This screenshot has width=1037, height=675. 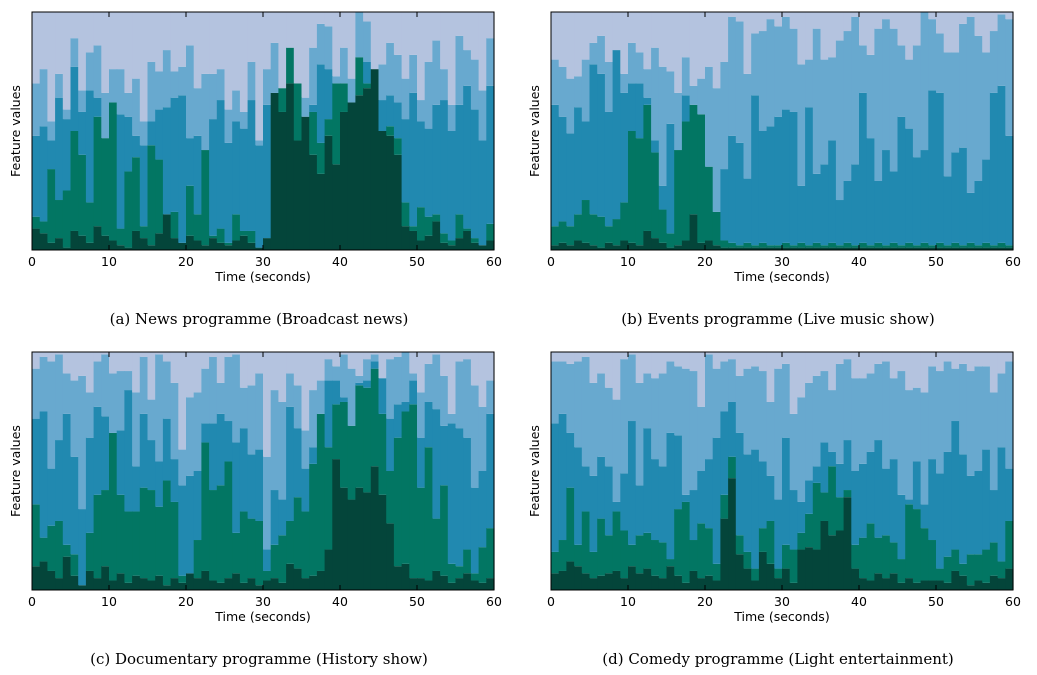 I want to click on x-tick-label: 10, so click(x=109, y=261).